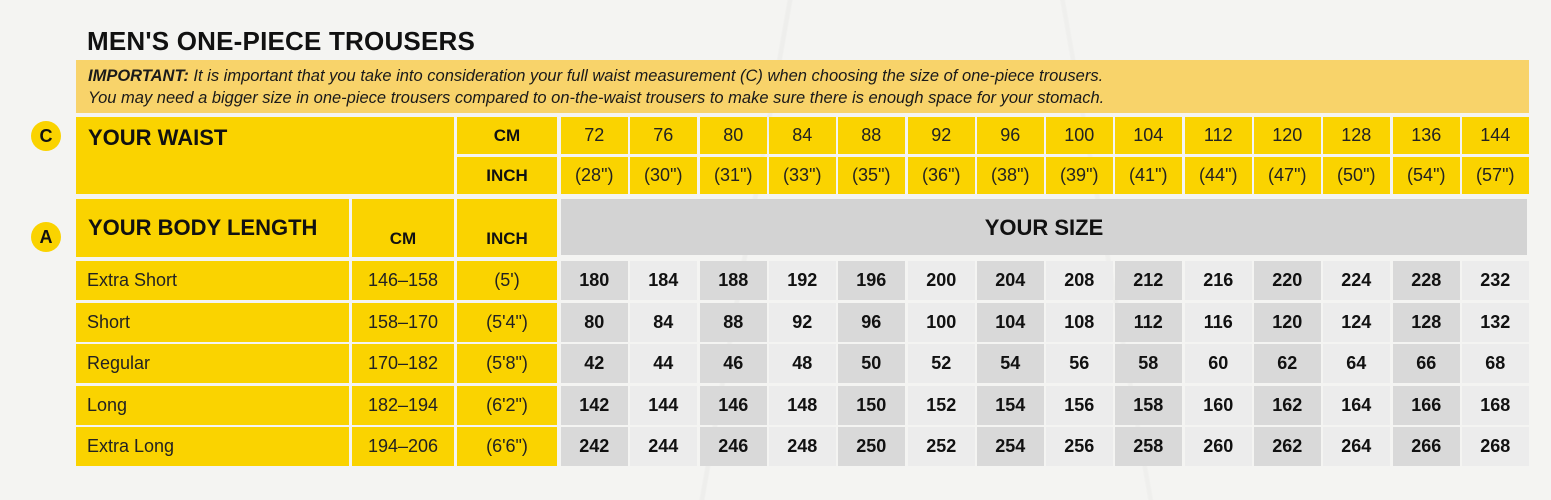 This screenshot has height=500, width=1551. Describe the element at coordinates (1010, 321) in the screenshot. I see `size-value: 104` at that location.